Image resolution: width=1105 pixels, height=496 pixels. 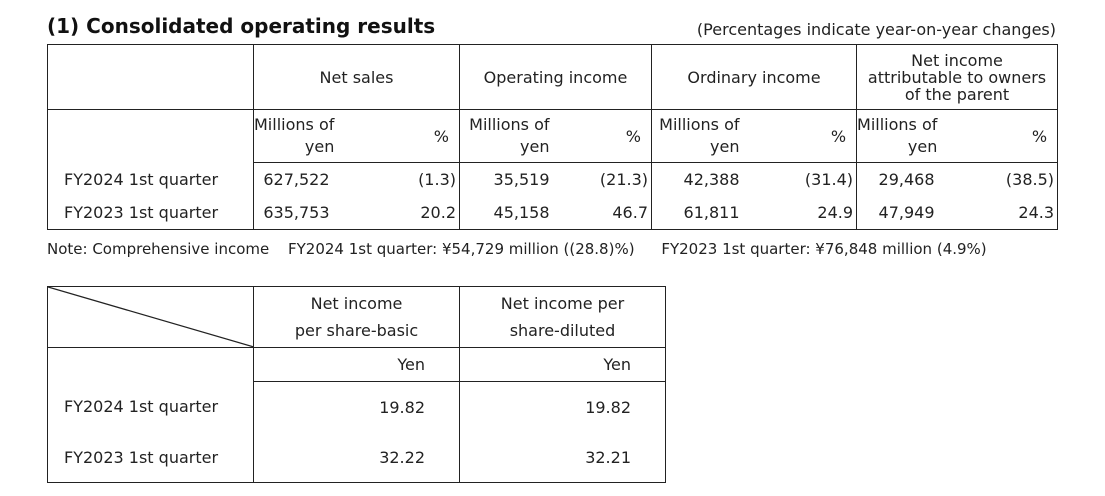 I want to click on net-sales-pct: (1.3), so click(x=431, y=179).